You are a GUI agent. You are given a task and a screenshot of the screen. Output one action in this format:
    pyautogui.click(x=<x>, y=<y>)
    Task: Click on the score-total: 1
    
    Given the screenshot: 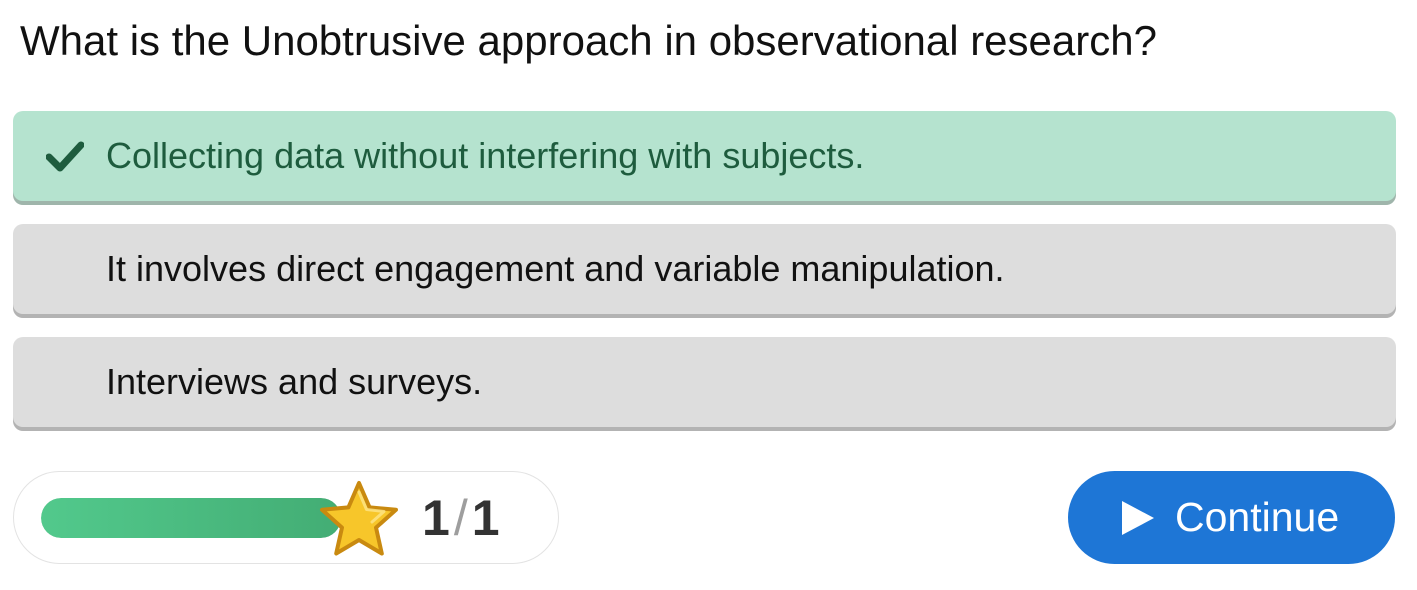 What is the action you would take?
    pyautogui.click(x=485, y=518)
    